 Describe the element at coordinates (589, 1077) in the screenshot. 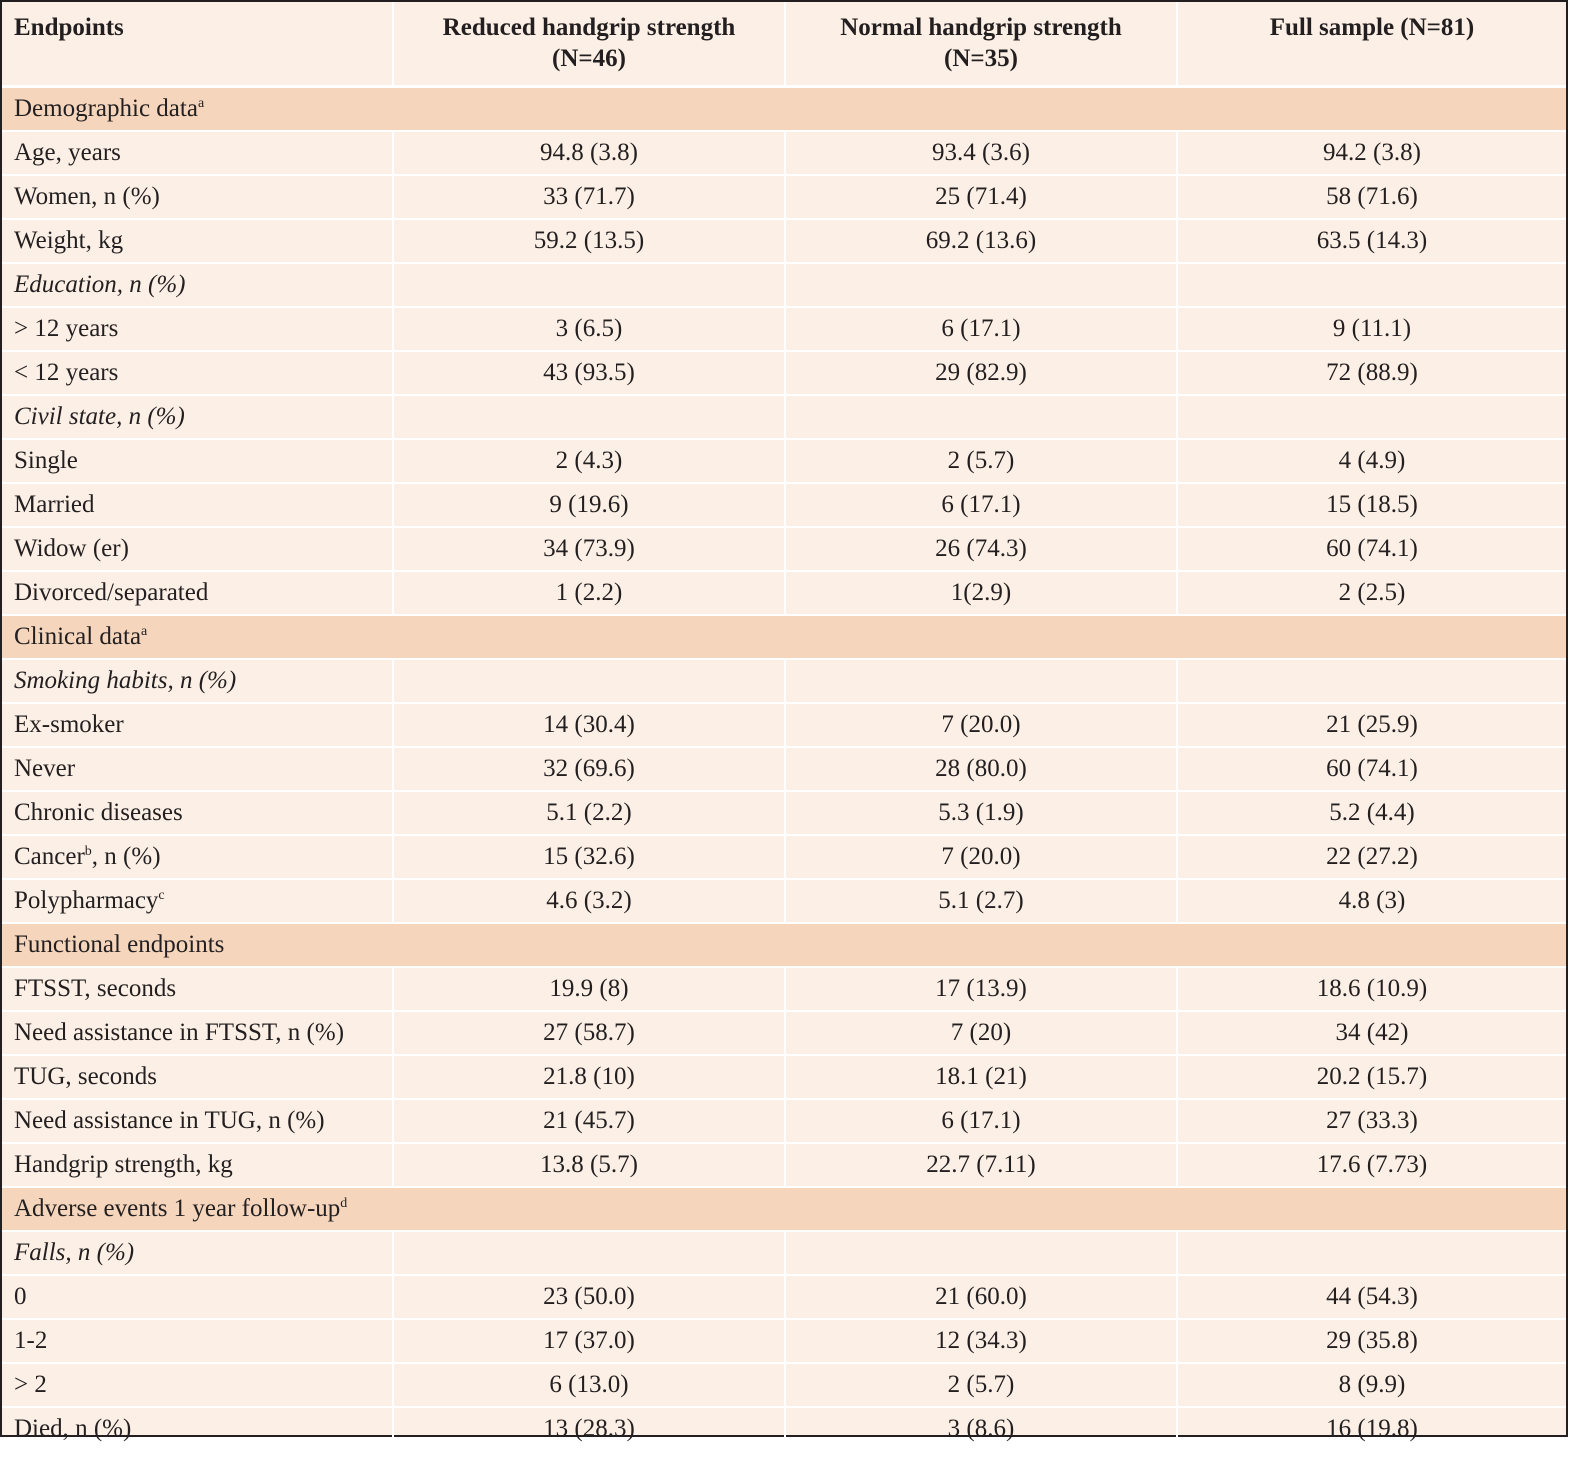

I see `cell-reduced-handgrip: 21.8 (10)` at that location.